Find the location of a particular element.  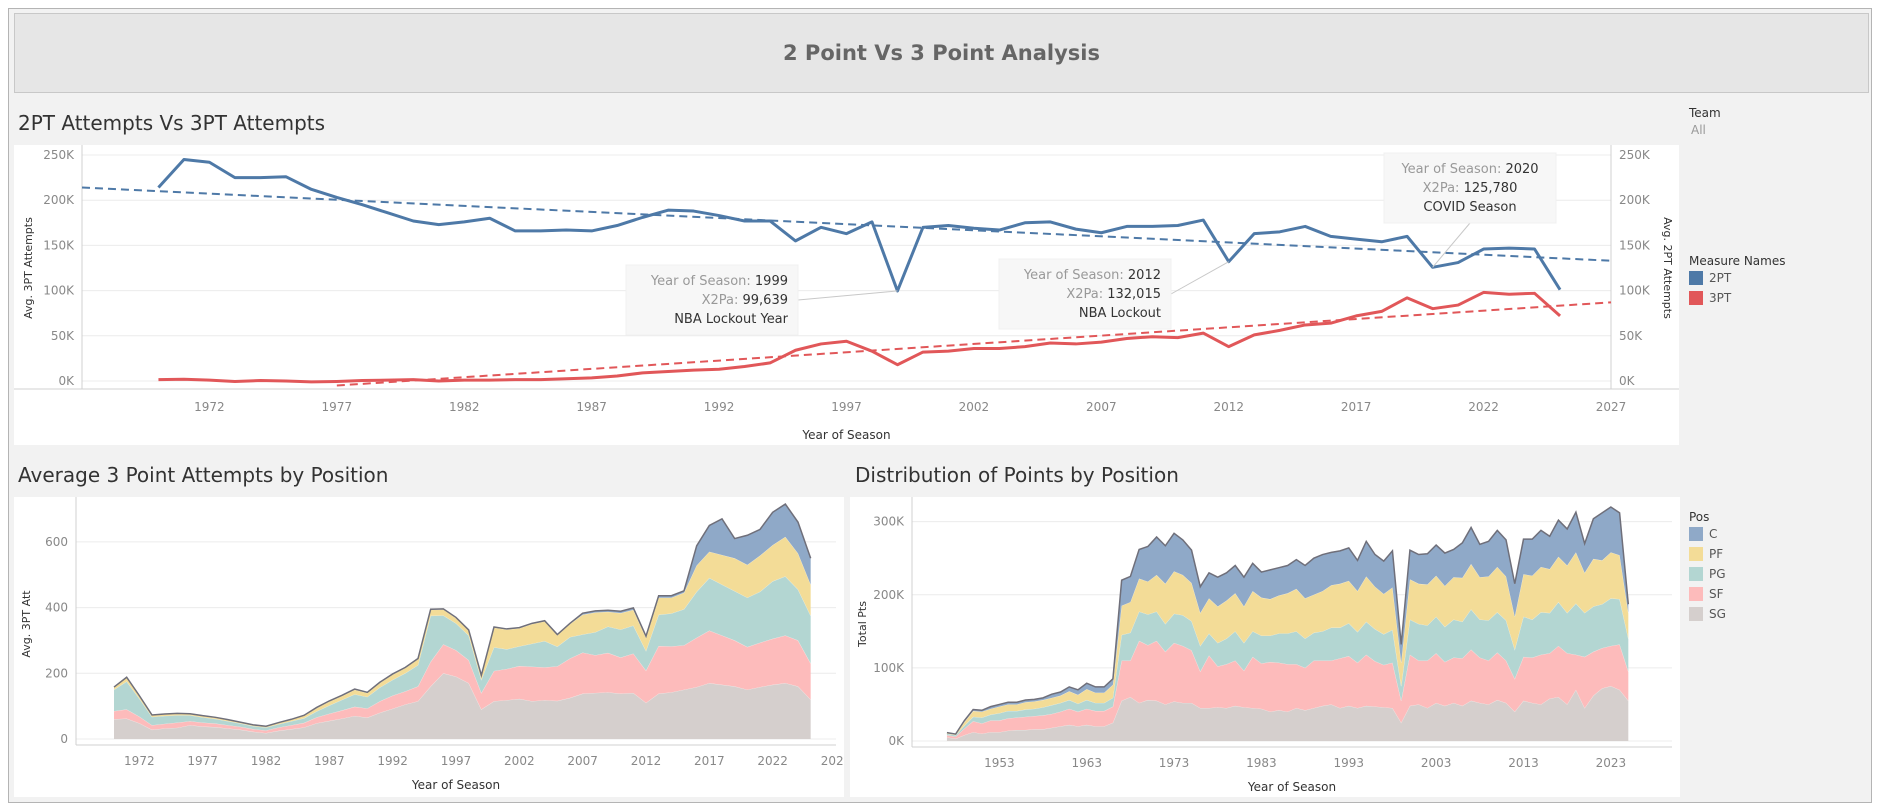

x-tick-label: 1982 is located at coordinates (266, 761).